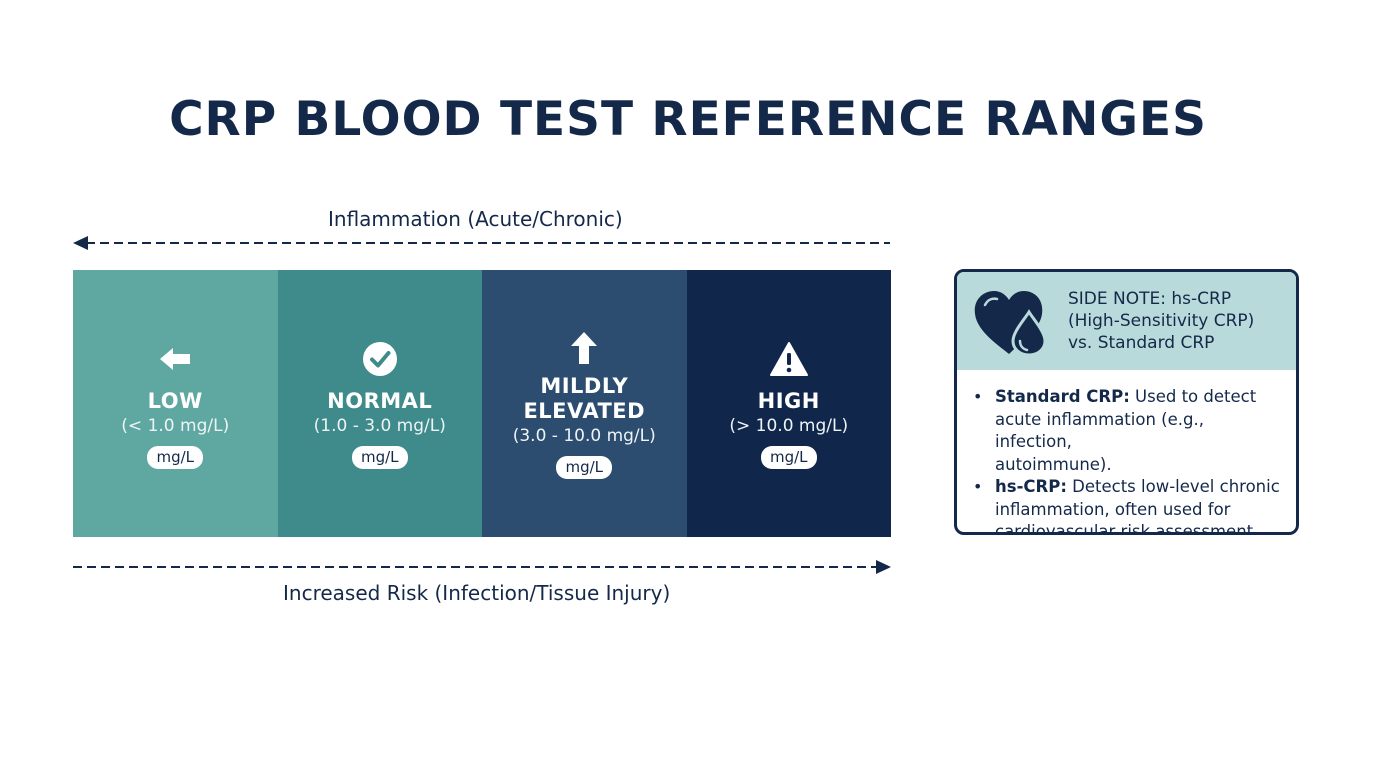  I want to click on segment-mildly-elevated-name-line2: ELEVATED, so click(584, 411).